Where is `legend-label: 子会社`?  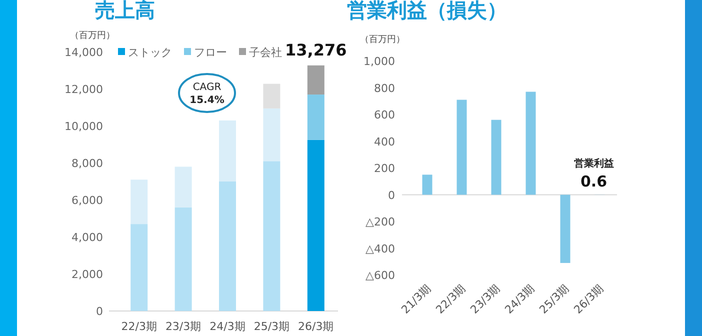
legend-label: 子会社 is located at coordinates (265, 52).